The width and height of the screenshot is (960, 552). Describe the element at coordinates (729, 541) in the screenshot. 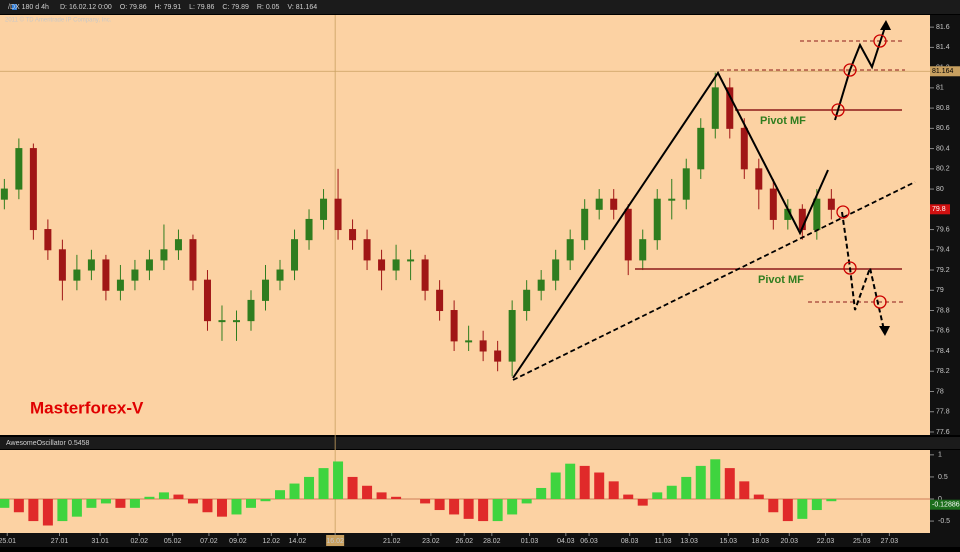

I see `x-tick-label: 15.03` at that location.